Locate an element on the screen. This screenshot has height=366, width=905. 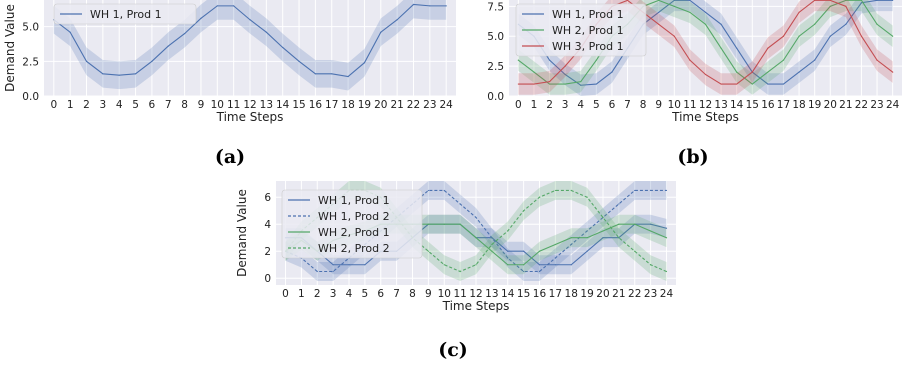
legend-label-2: WH 1, Prod 2 is located at coordinates (354, 216).